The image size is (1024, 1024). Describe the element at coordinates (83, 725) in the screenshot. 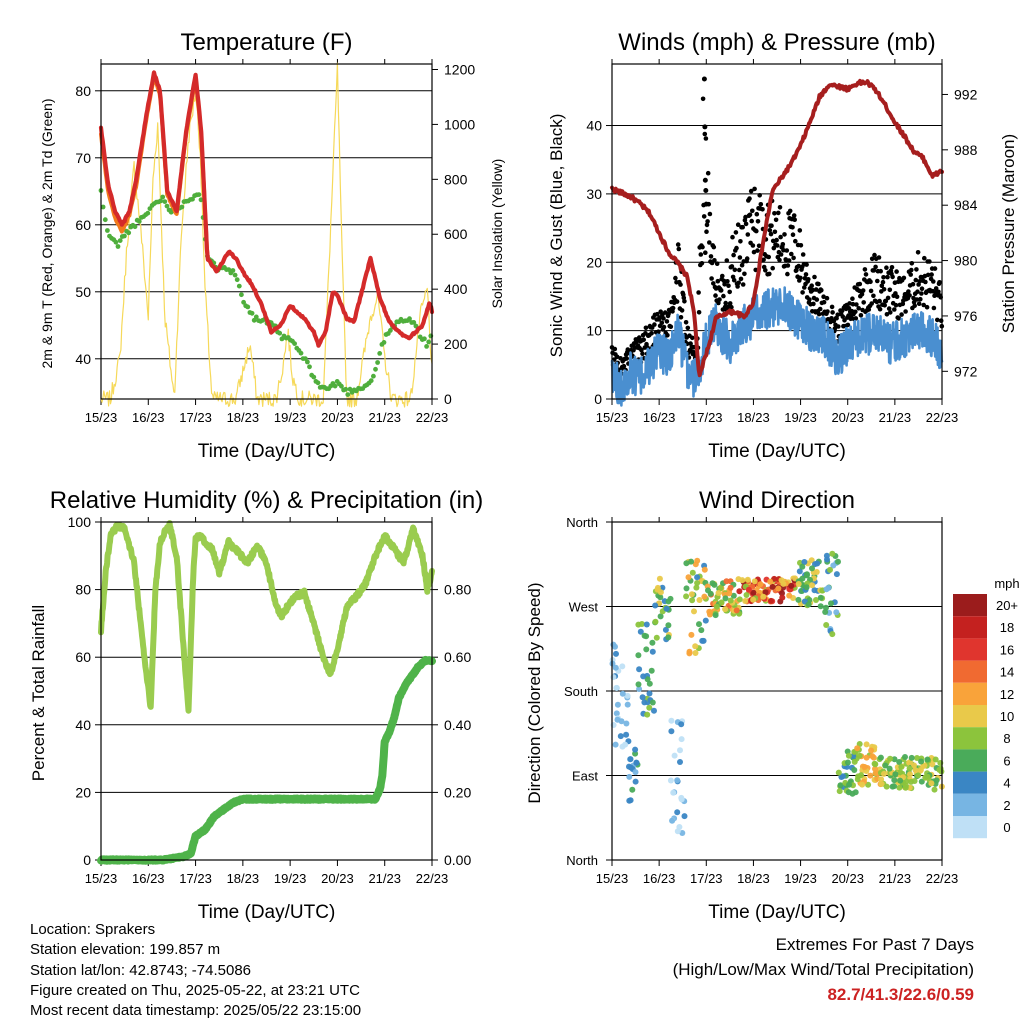

I see `y-tick-label: 40` at that location.